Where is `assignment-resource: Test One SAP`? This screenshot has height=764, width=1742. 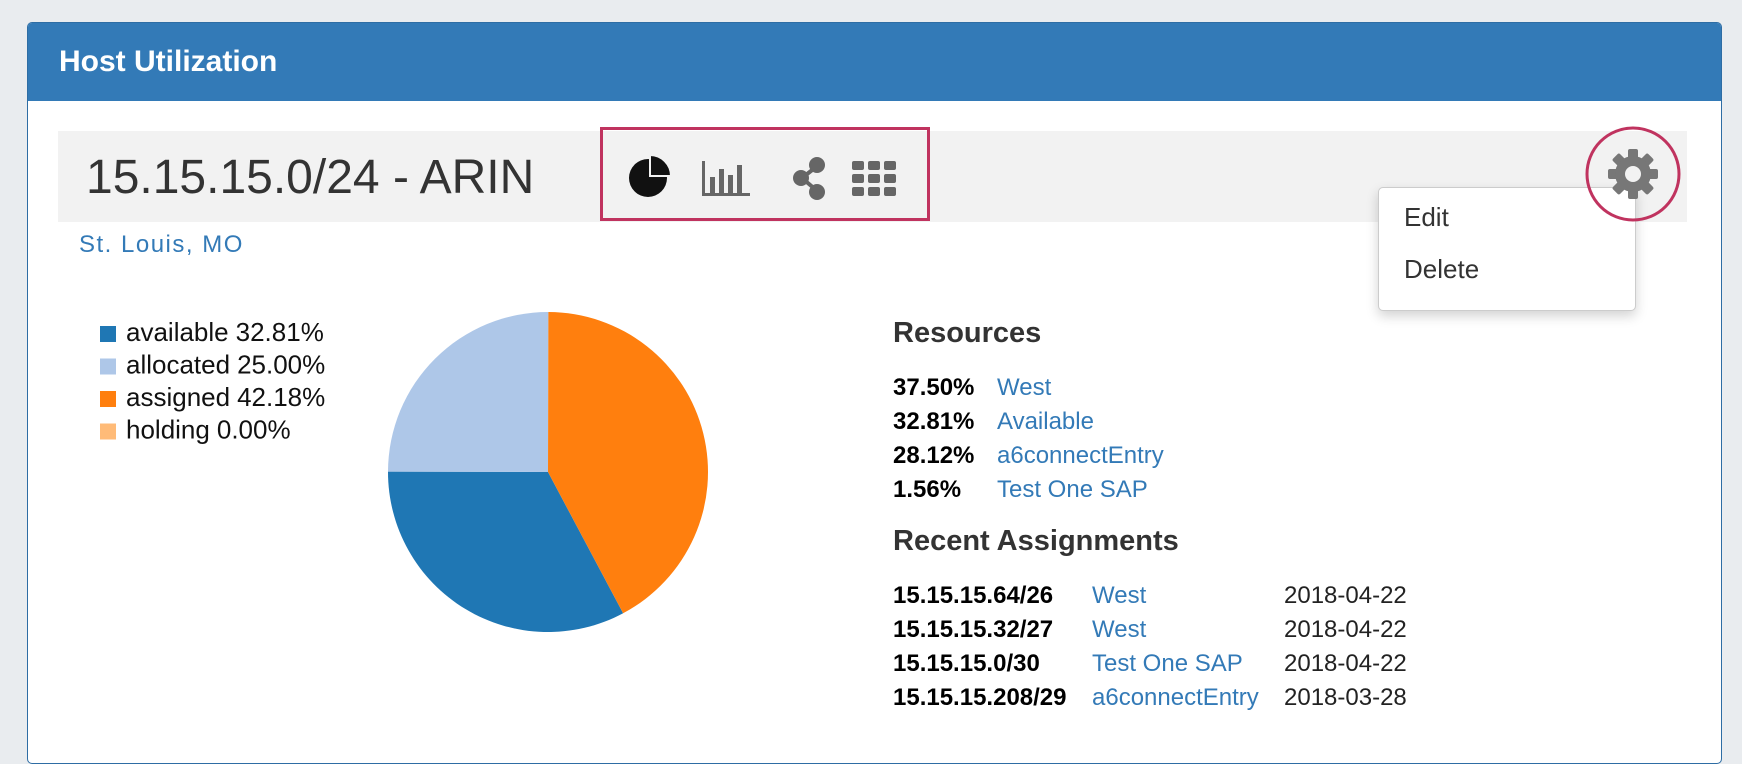 assignment-resource: Test One SAP is located at coordinates (1167, 663).